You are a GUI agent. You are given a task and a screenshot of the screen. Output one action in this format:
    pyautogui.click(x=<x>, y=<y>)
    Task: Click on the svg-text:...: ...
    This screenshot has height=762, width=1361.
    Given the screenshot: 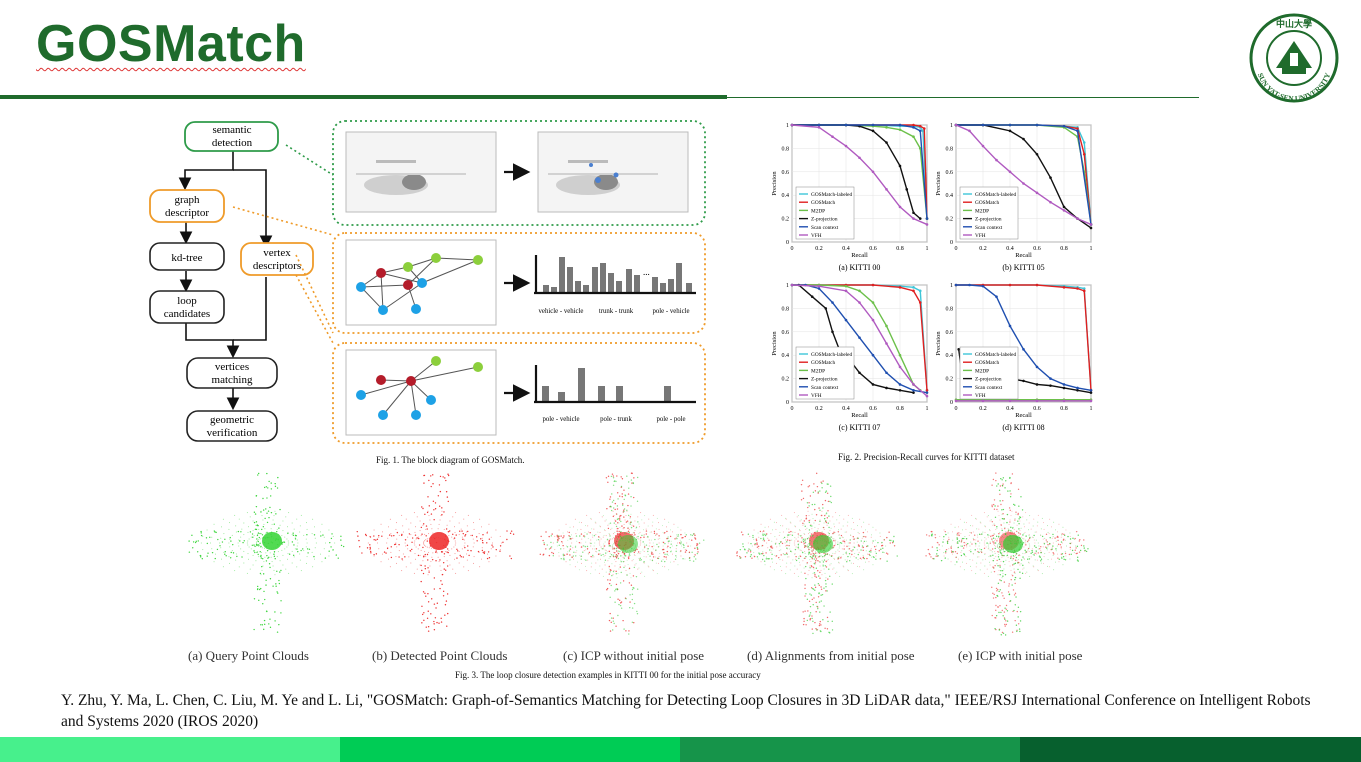 What is the action you would take?
    pyautogui.click(x=646, y=272)
    